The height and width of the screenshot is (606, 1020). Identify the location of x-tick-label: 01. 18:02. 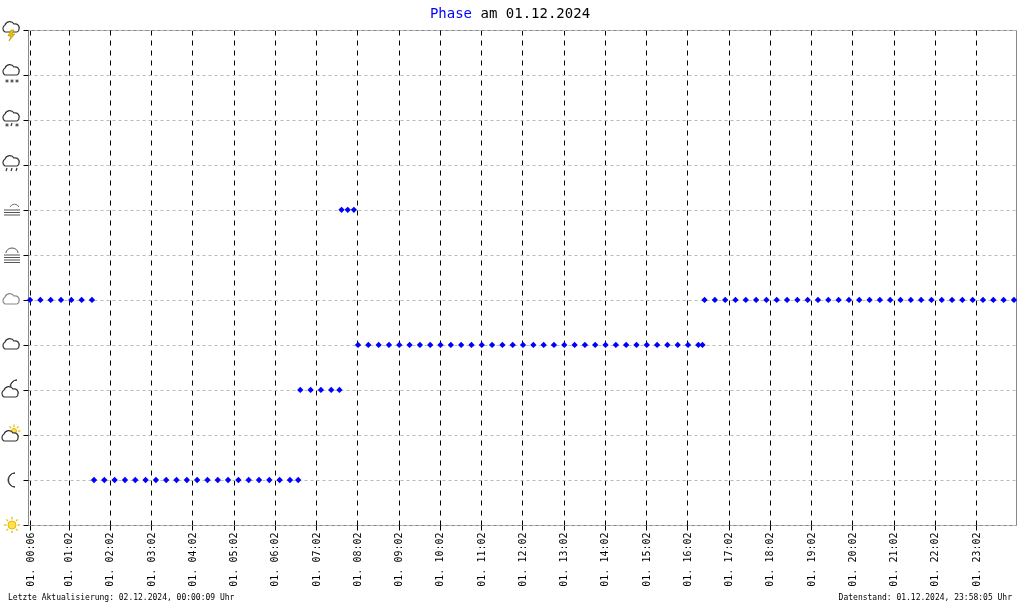
(770, 559).